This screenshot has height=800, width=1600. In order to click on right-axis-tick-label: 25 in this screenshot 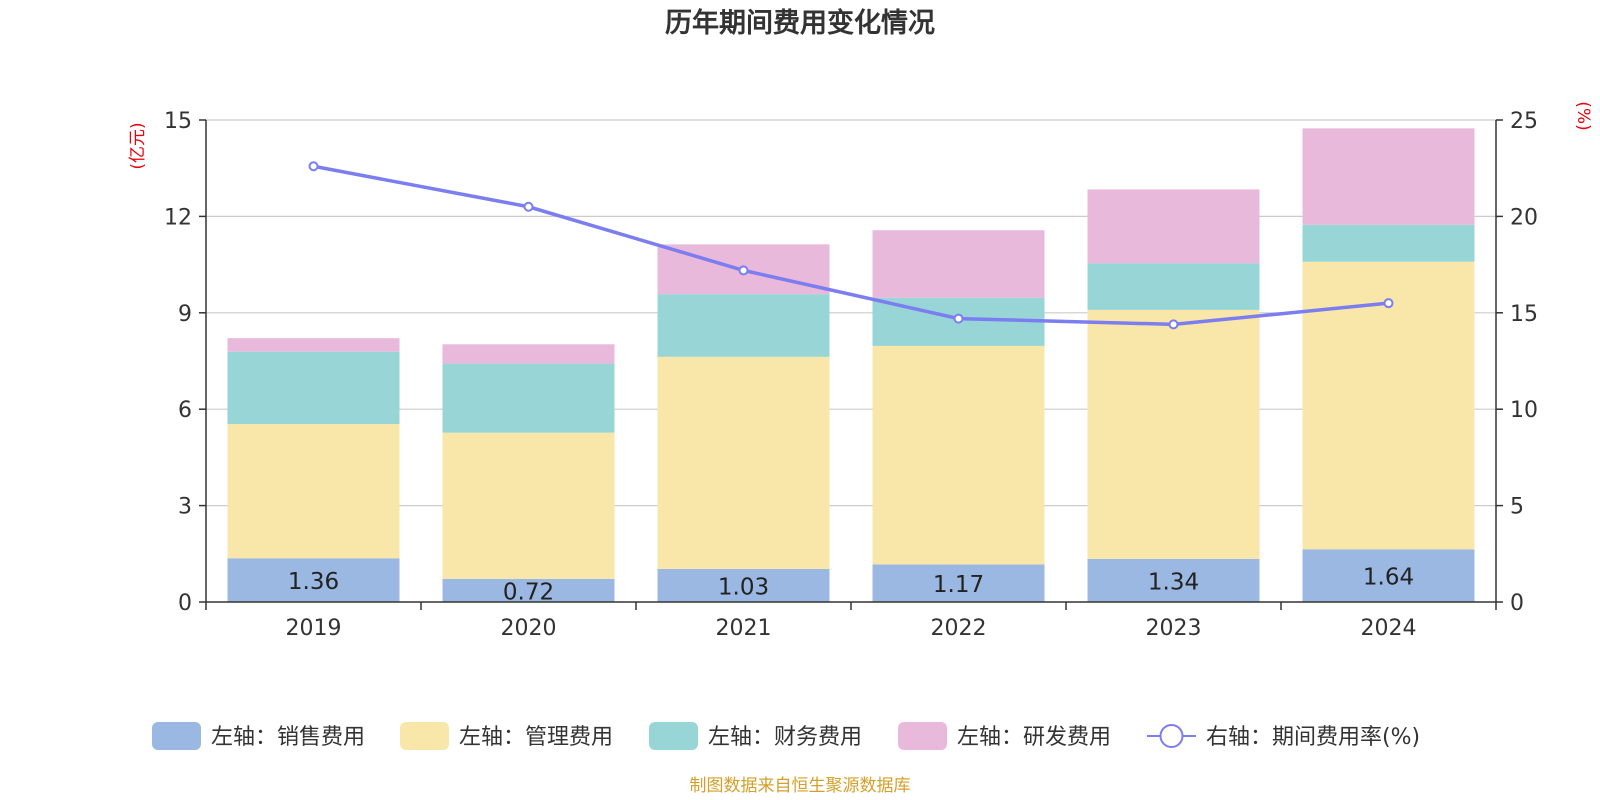, I will do `click(1524, 121)`.